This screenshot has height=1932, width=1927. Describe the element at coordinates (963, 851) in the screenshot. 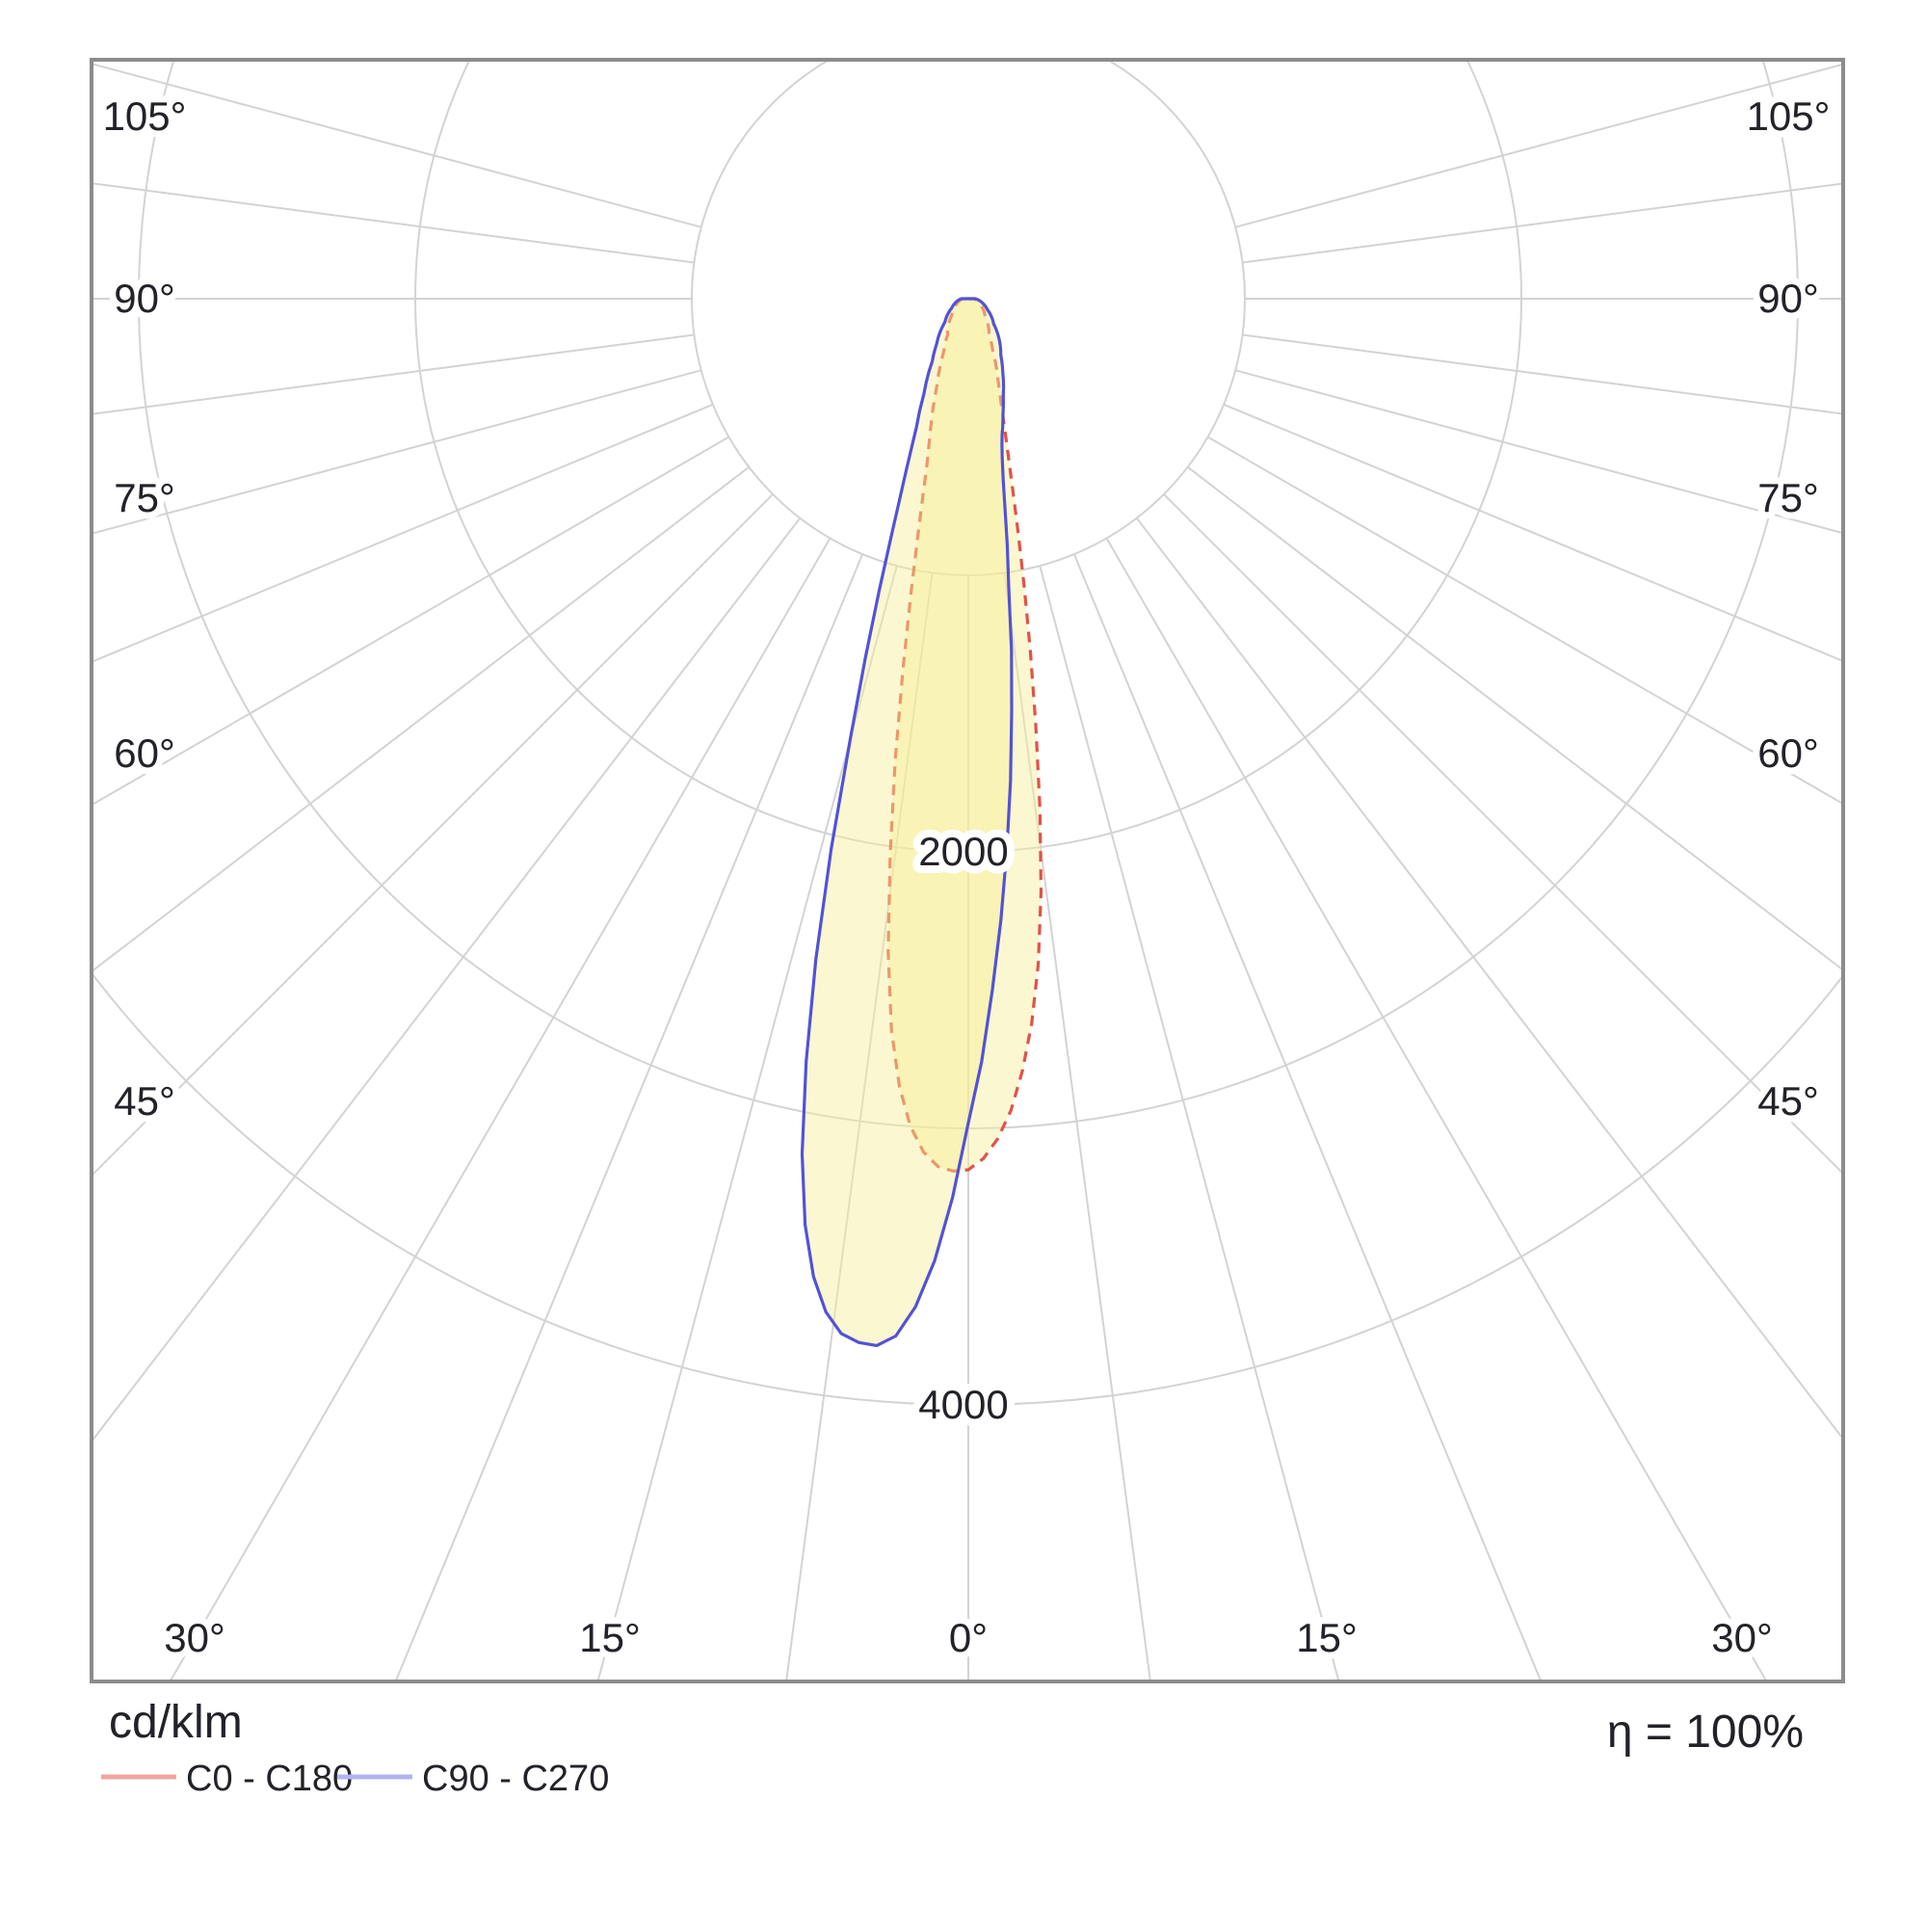

I see `ring-label-2000: 2000` at that location.